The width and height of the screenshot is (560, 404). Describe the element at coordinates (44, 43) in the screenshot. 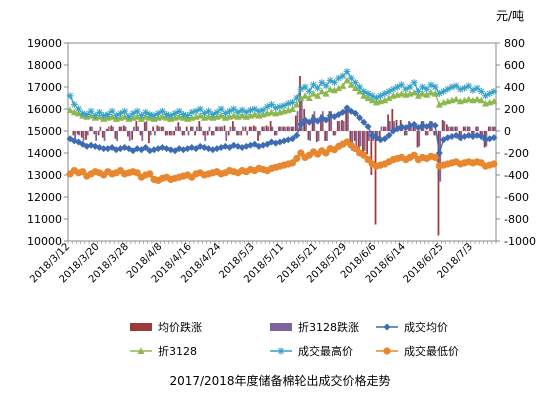

I see `left-tick-label: 19000` at that location.